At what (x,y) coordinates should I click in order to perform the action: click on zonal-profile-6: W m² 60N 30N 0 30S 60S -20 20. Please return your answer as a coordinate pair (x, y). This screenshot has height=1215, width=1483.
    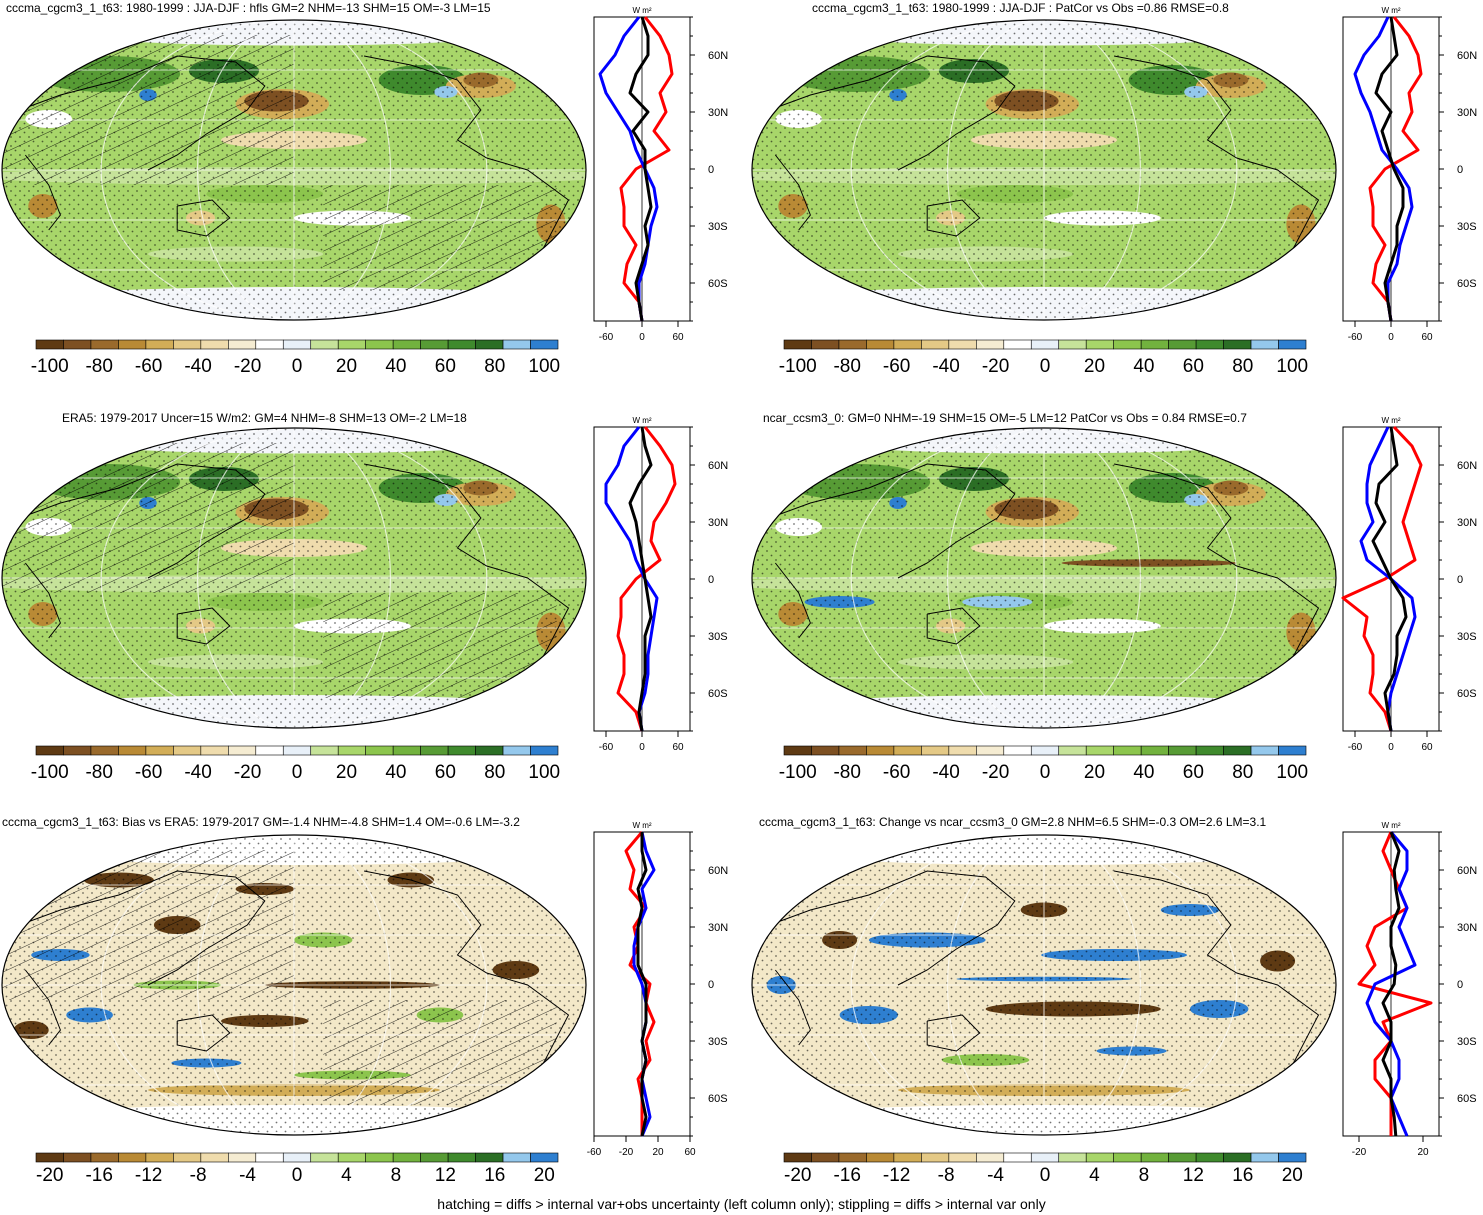
    Looking at the image, I should click on (1409, 989).